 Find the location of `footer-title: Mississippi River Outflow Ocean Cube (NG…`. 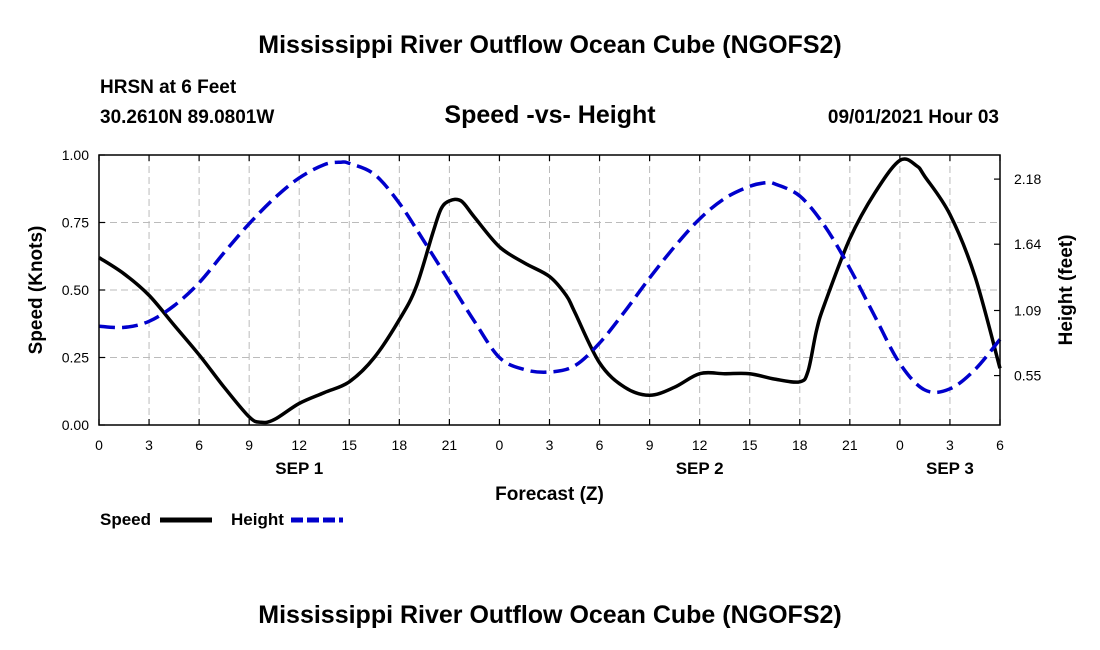

footer-title: Mississippi River Outflow Ocean Cube (NG… is located at coordinates (550, 615).